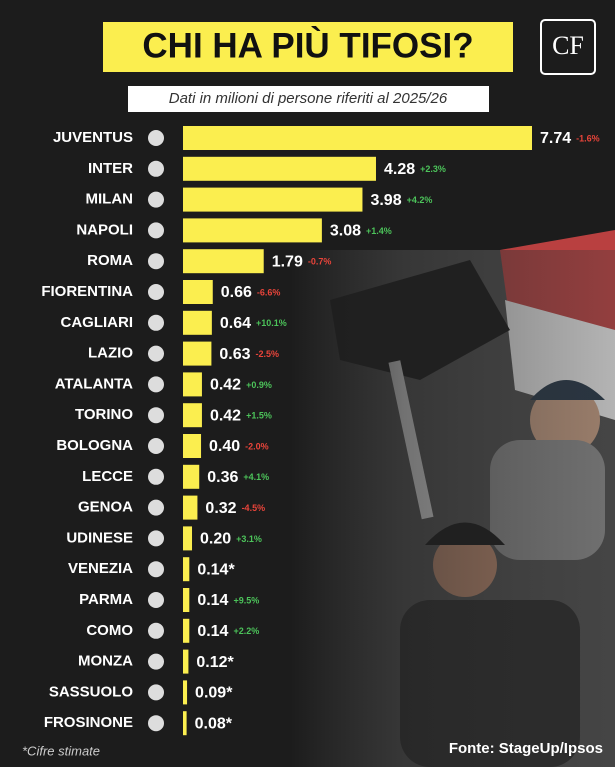  I want to click on value-label: 0.09*, so click(214, 693).